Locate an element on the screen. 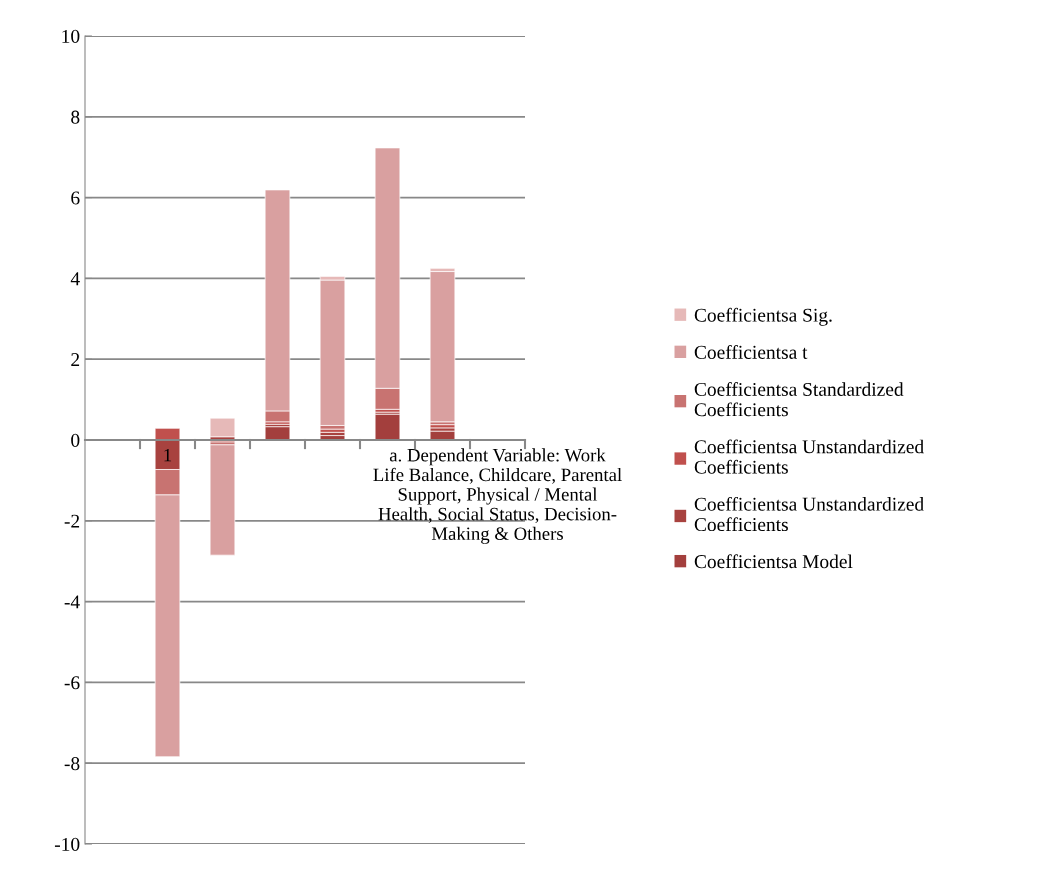  y-tick-label: -10 is located at coordinates (67, 844).